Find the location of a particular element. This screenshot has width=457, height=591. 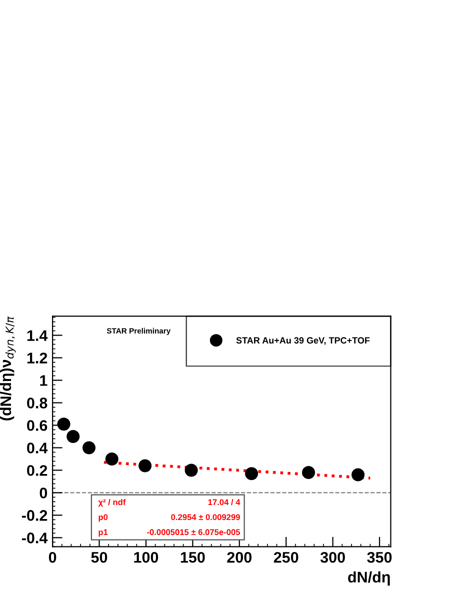

annotation: -0.0005015 ± 6.075e-005 is located at coordinates (193, 532).